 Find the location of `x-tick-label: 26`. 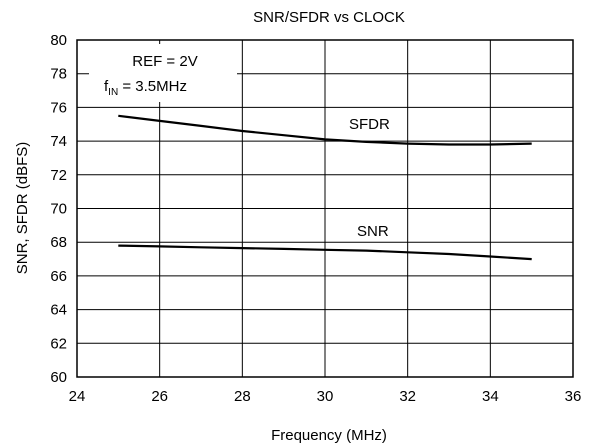

x-tick-label: 26 is located at coordinates (159, 396).